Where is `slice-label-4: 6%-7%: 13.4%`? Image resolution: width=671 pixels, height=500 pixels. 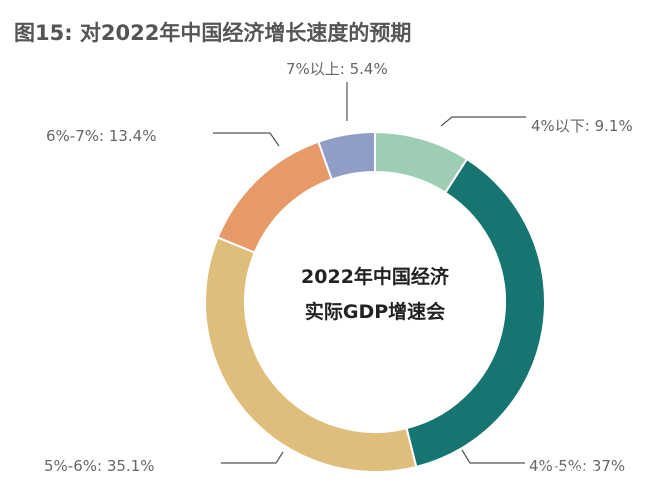 slice-label-4: 6%-7%: 13.4% is located at coordinates (101, 136).